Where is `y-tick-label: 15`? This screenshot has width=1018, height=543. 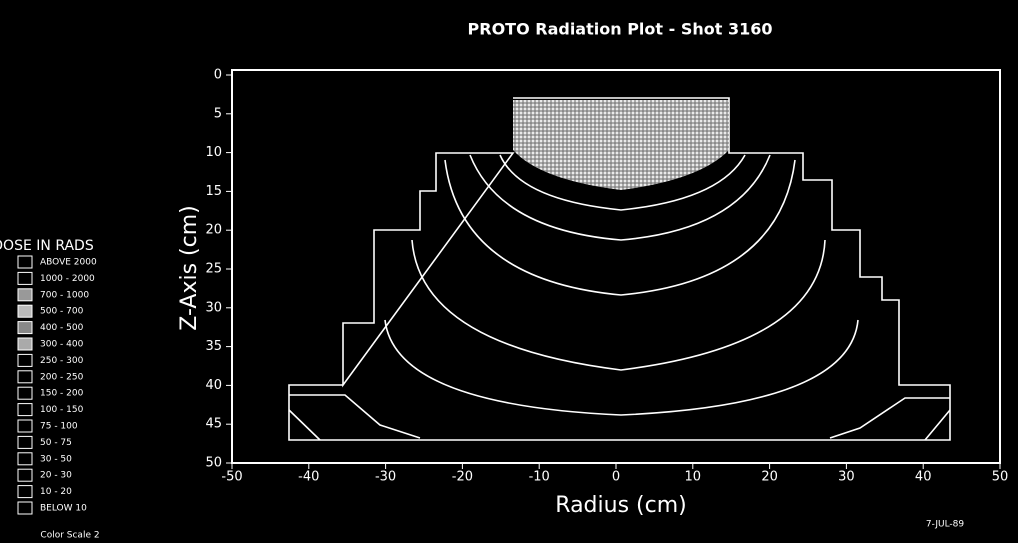 y-tick-label: 15 is located at coordinates (213, 191).